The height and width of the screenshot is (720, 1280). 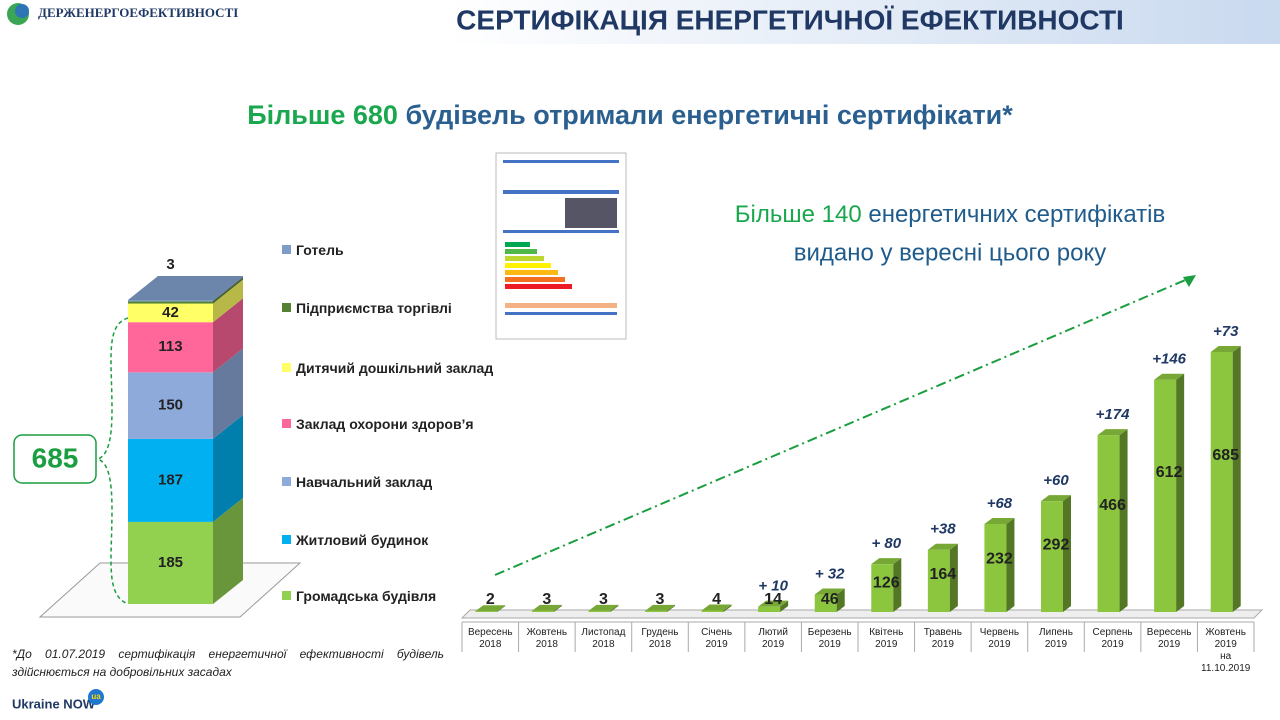 I want to click on certificate-image, so click(x=561, y=246).